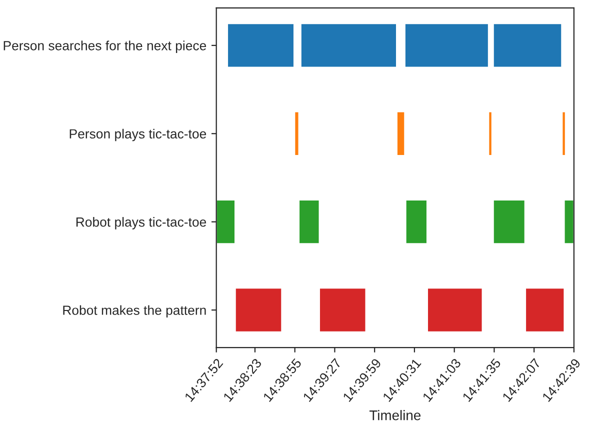 Image resolution: width=596 pixels, height=441 pixels. I want to click on y-tick-label: Robot plays tic-tac-toe, so click(141, 223).